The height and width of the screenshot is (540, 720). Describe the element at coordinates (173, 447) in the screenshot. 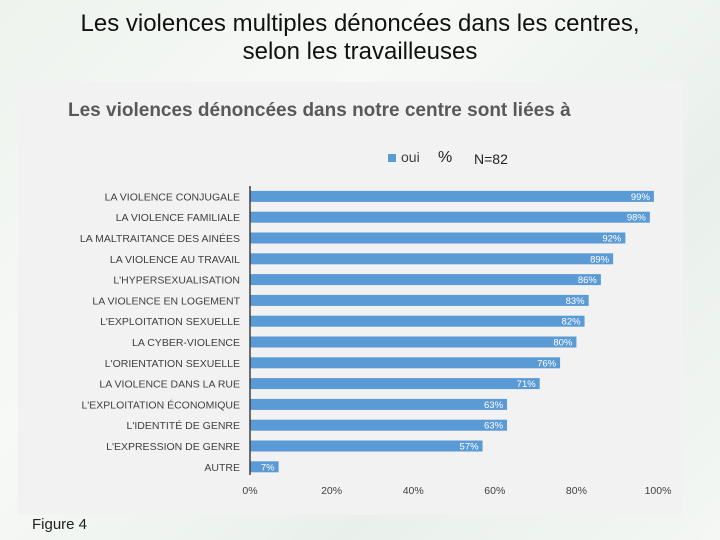

I see `category-label: L'EXPRESSION DE GENRE` at that location.